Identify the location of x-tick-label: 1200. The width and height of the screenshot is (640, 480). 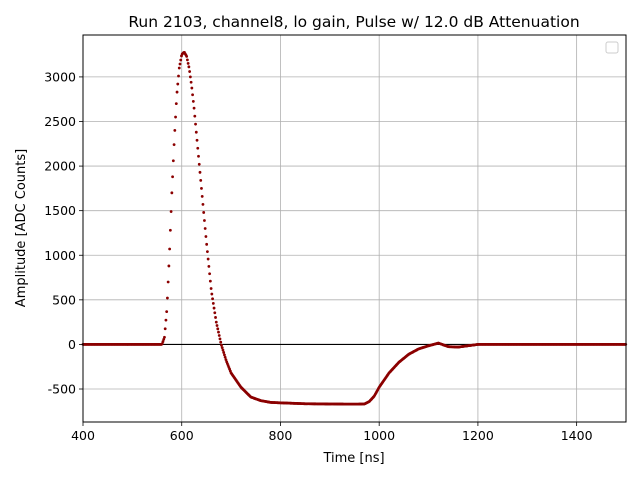
(478, 435).